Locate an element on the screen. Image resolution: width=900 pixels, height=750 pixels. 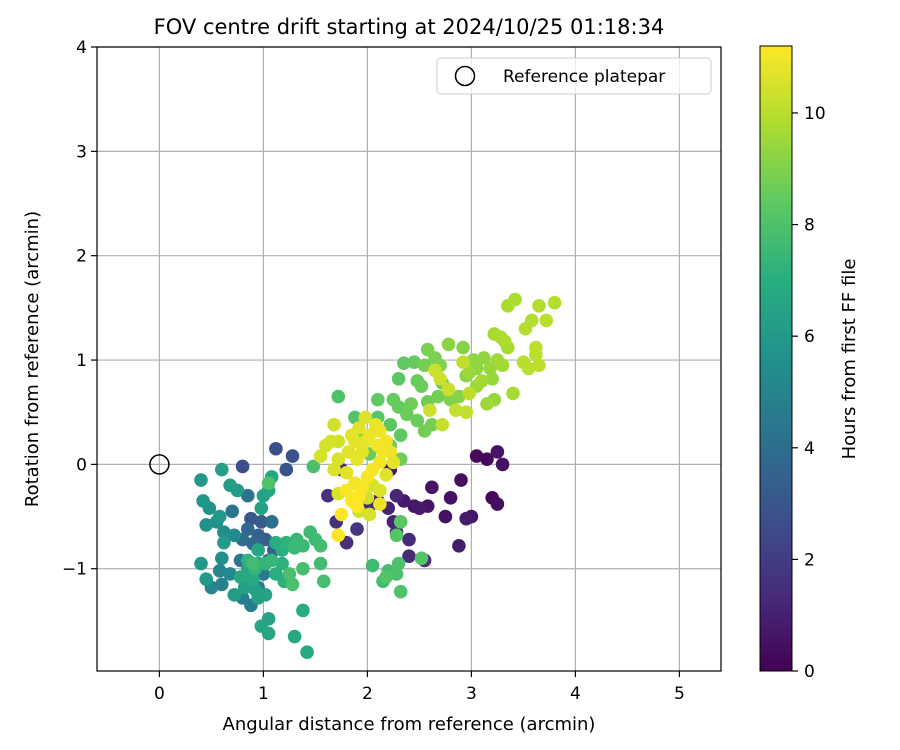
x-tick-label: 4 is located at coordinates (575, 694).